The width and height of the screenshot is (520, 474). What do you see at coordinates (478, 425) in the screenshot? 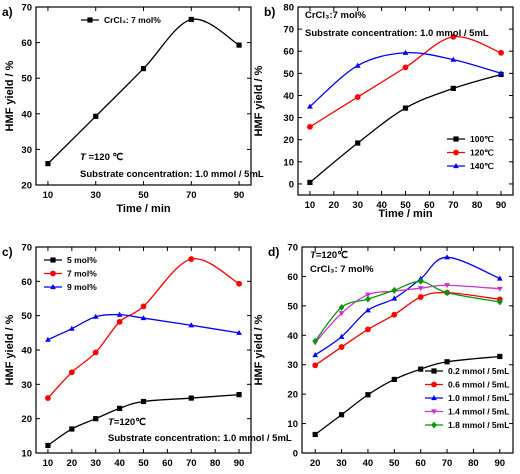
I see `legend-entry: 1.8 mmol / 5mL` at bounding box center [478, 425].